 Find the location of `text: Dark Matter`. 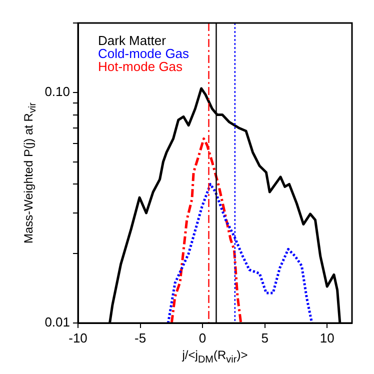

text: Dark Matter is located at coordinates (132, 40).